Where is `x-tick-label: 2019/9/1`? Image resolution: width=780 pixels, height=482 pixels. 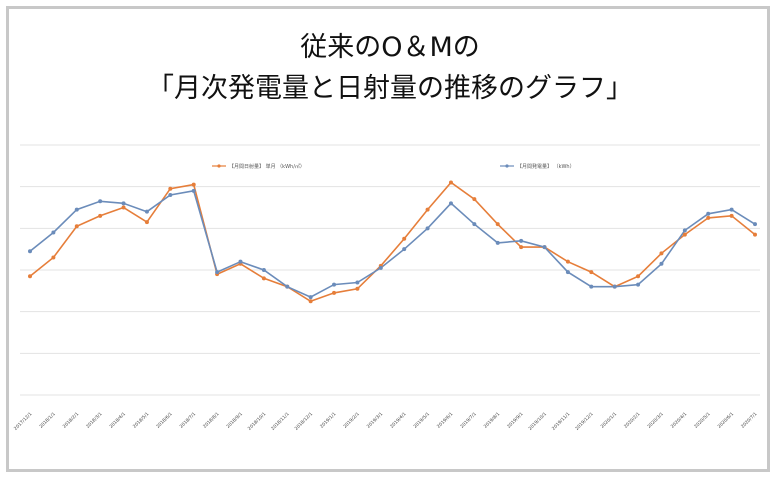 x-tick-label: 2019/9/1 is located at coordinates (515, 420).